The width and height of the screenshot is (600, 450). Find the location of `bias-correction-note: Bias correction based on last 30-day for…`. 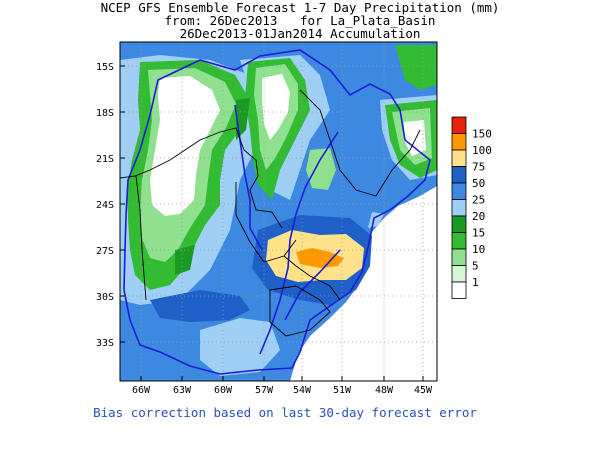

bias-correction-note: Bias correction based on last 30-day for… is located at coordinates (285, 412).